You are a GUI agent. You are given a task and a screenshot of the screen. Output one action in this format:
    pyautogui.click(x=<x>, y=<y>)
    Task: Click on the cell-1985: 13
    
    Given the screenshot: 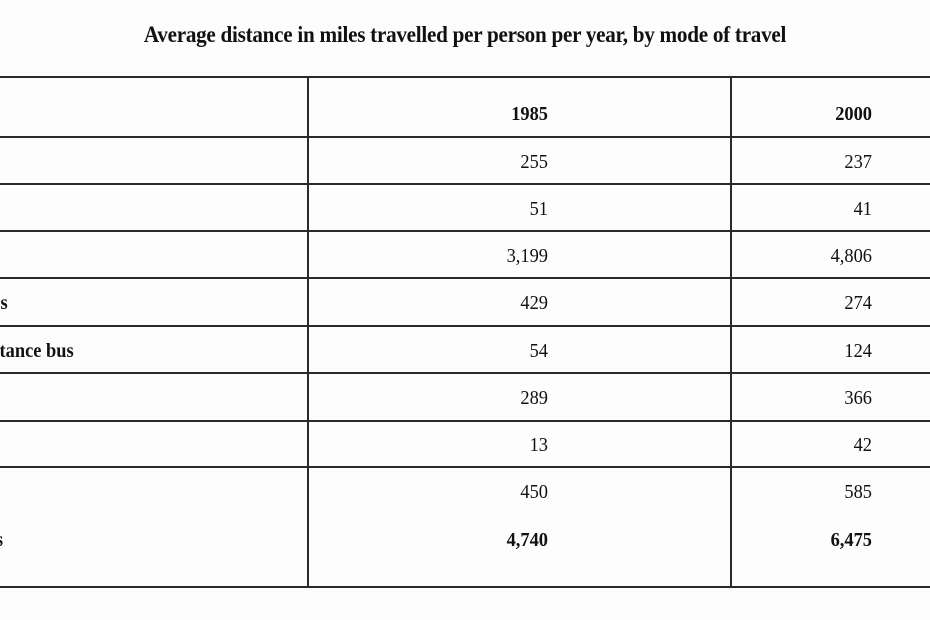 What is the action you would take?
    pyautogui.click(x=538, y=445)
    